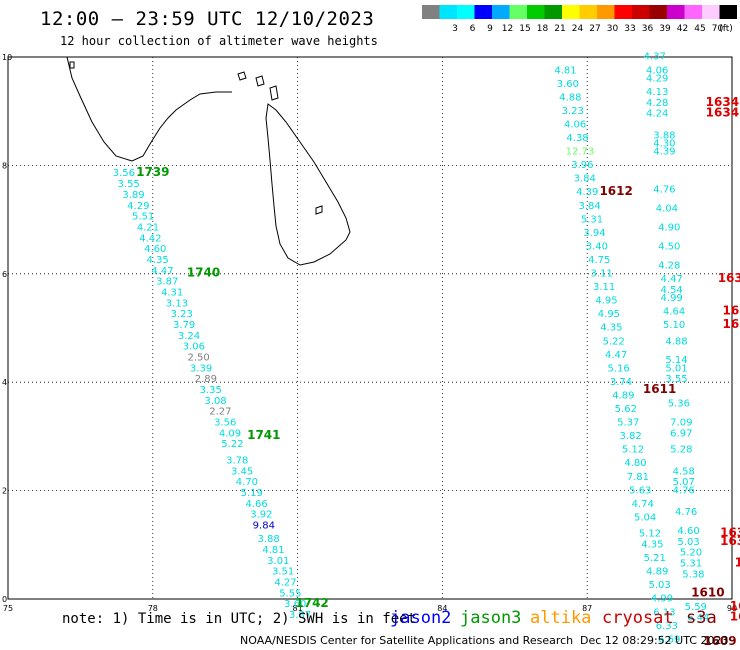 This screenshot has width=740, height=650. Describe the element at coordinates (655, 558) in the screenshot. I see `wave-height-reading: 5.21` at that location.